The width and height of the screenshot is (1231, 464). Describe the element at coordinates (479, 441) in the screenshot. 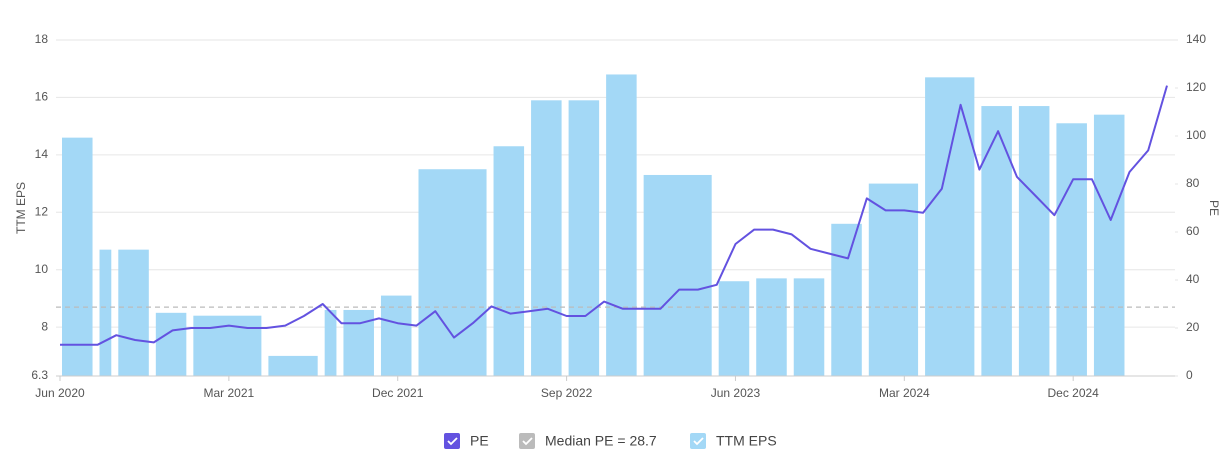

I see `legend-label: PE` at that location.